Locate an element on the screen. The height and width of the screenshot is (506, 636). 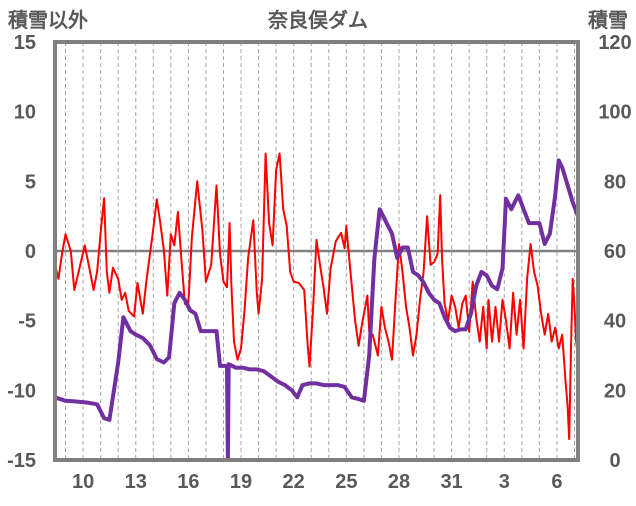
y-left-tick-label: -15 is located at coordinates (21, 461).